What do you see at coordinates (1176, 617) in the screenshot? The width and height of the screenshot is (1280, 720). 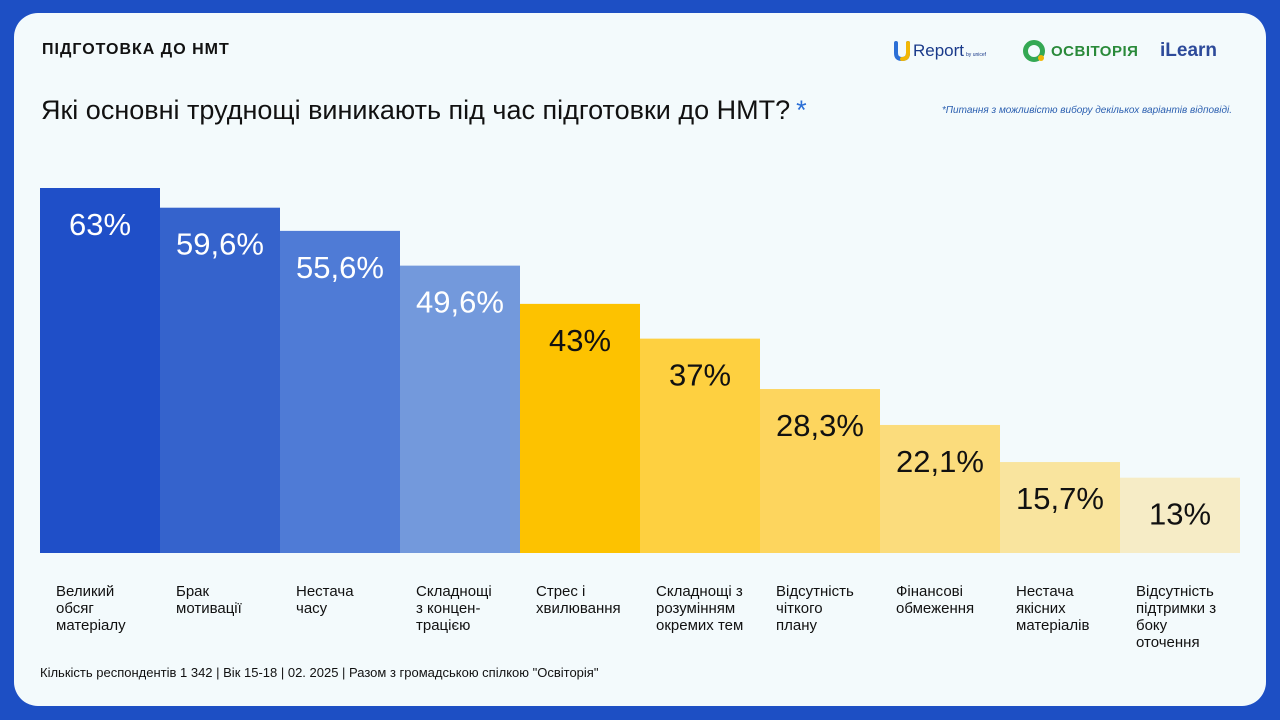 I see `category-label-10: Відсутність підтримки з боку оточення` at bounding box center [1176, 617].